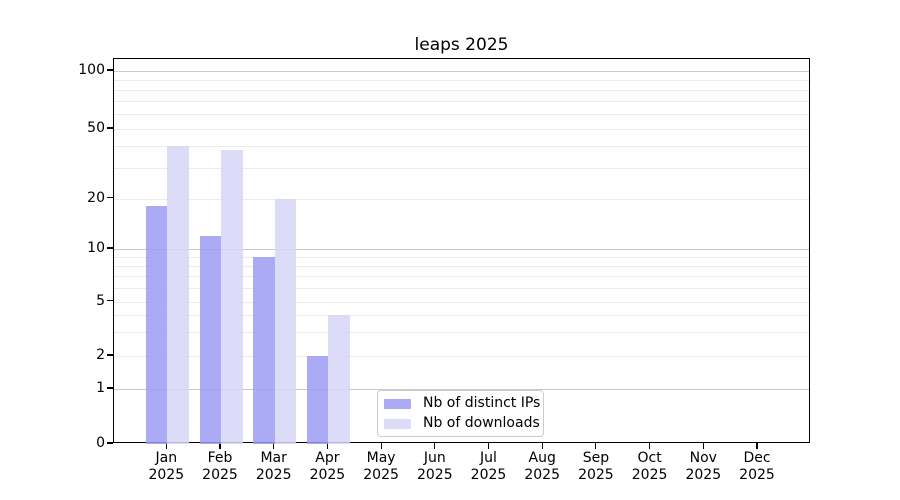 The height and width of the screenshot is (500, 900). Describe the element at coordinates (273, 466) in the screenshot. I see `x-tick-label-mar: Mar 2025` at that location.